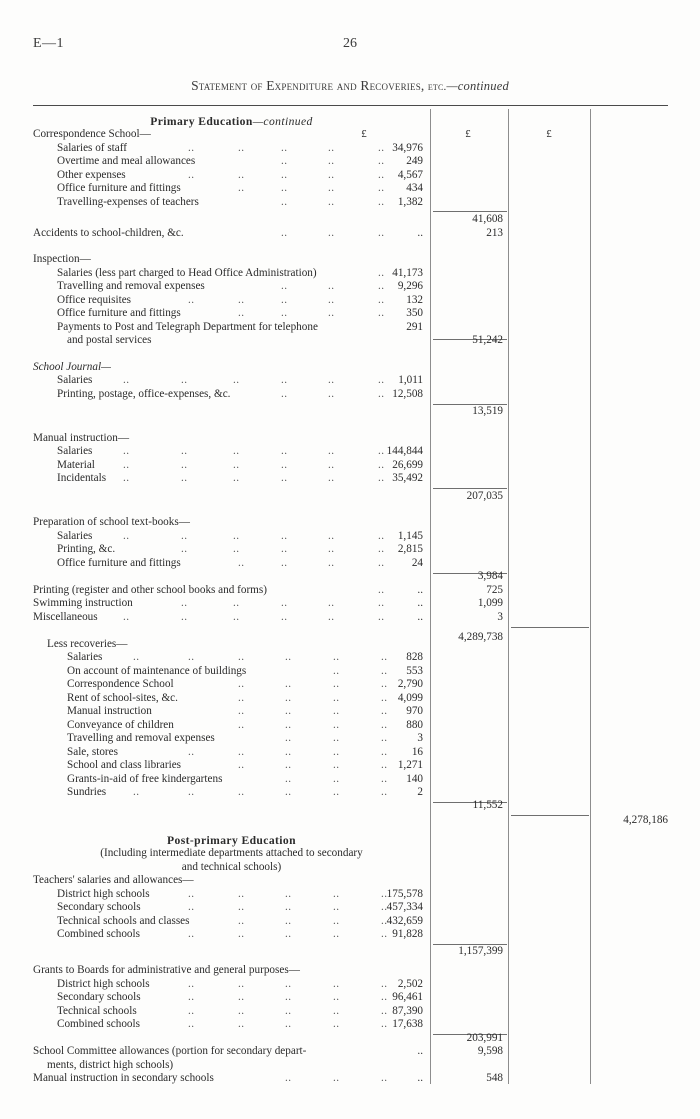 The height and width of the screenshot is (1119, 700). What do you see at coordinates (62, 259) in the screenshot?
I see `label-inspection: Inspection—` at bounding box center [62, 259].